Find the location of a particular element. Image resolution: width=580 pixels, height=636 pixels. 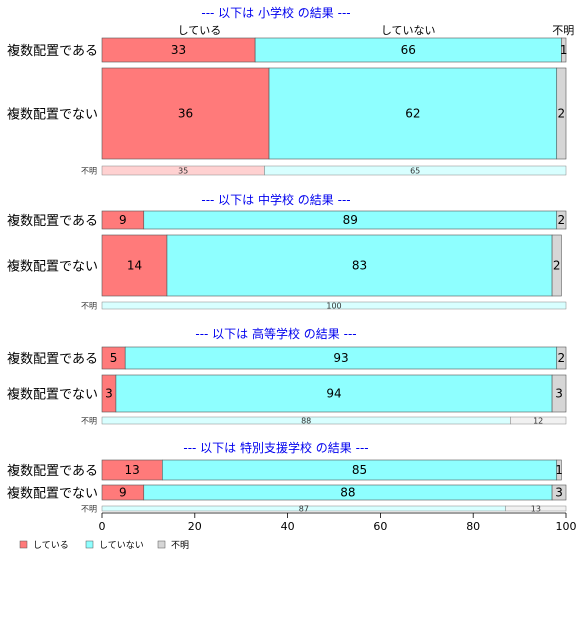

unknown-segment-value: 87 is located at coordinates (304, 509).